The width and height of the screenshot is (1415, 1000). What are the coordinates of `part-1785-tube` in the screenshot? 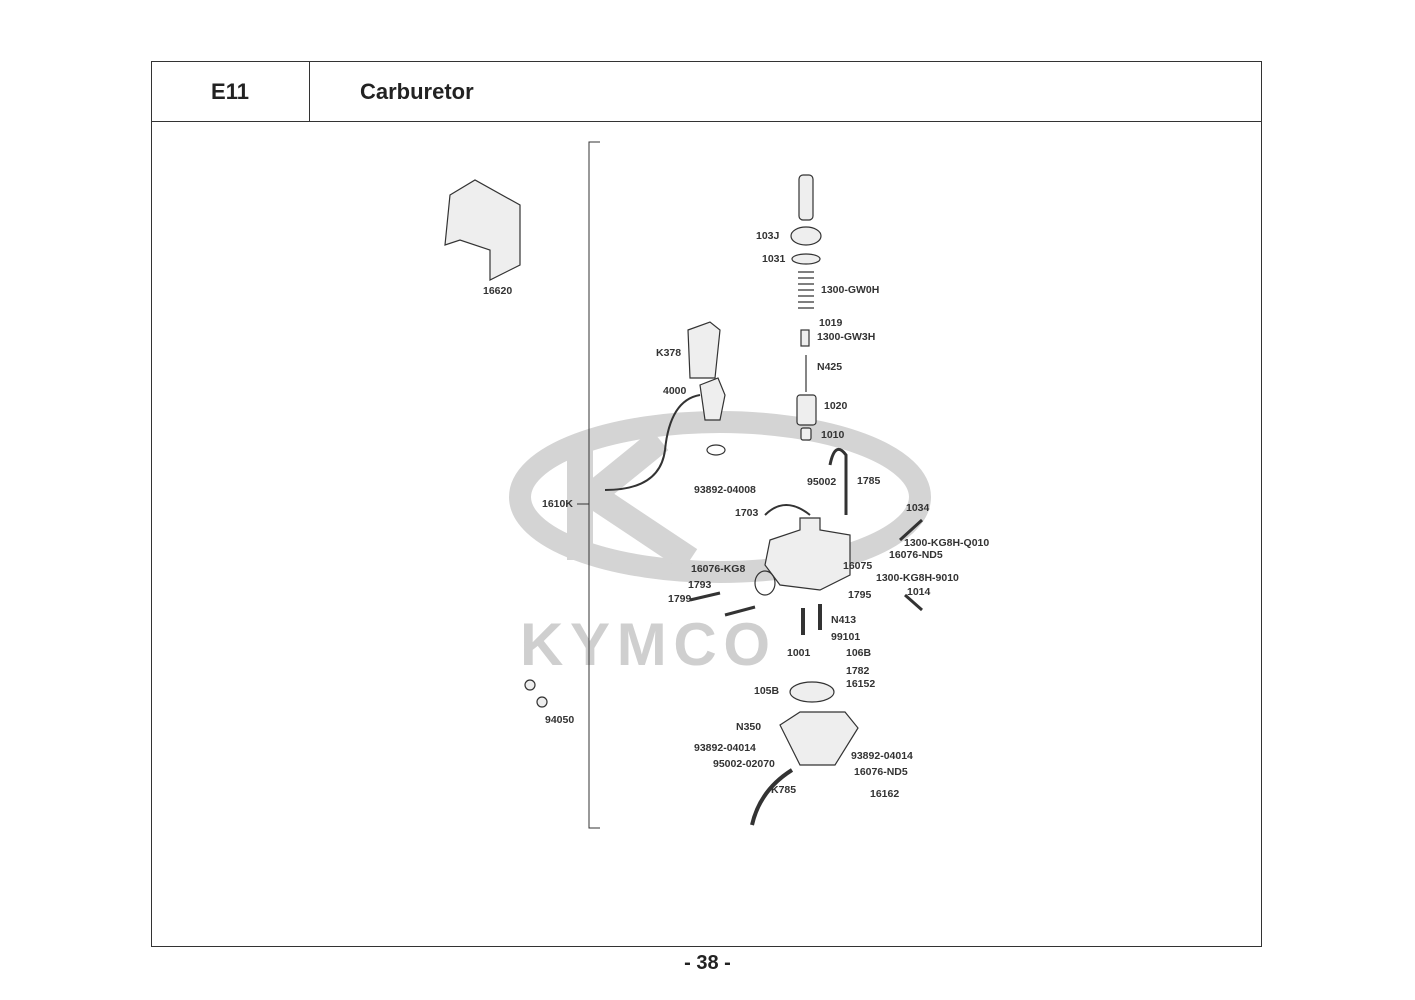 It's located at (838, 481).